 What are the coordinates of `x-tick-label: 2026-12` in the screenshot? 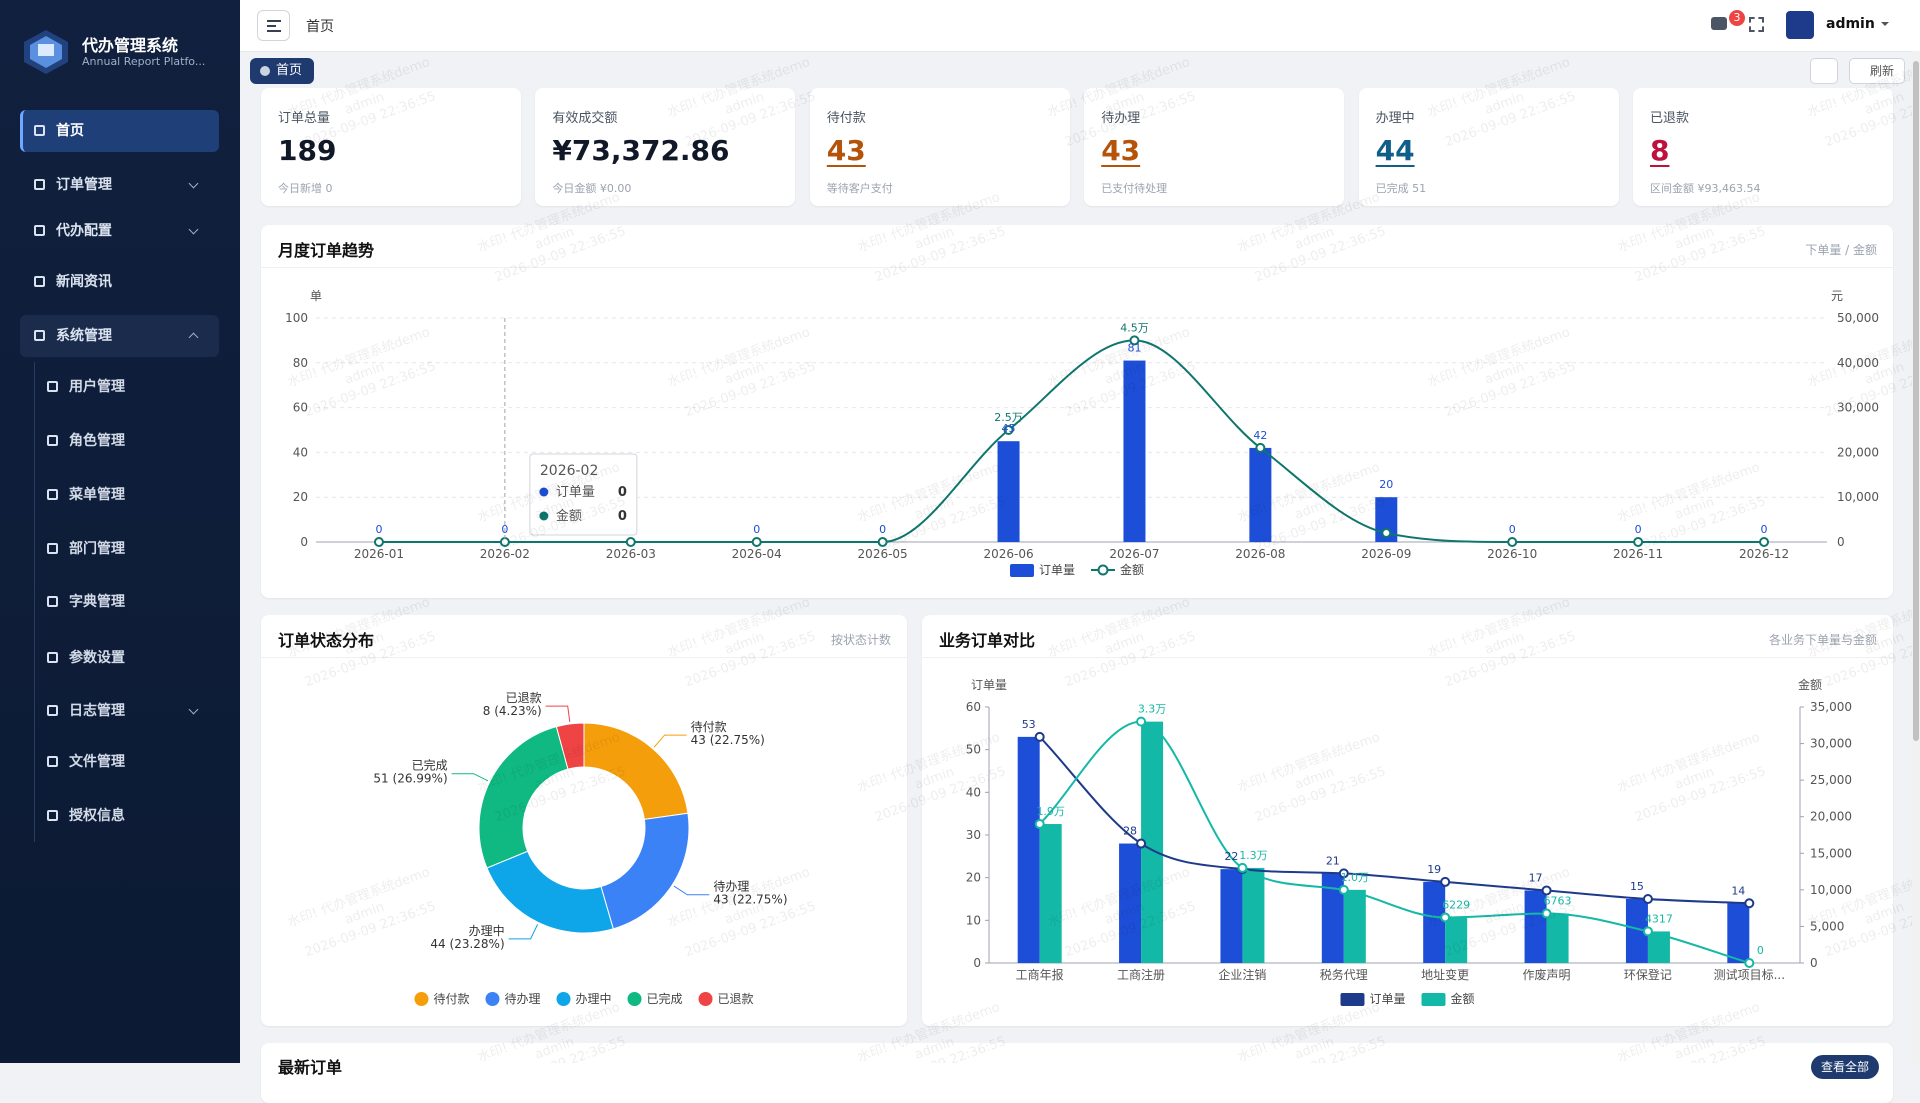 It's located at (1764, 554).